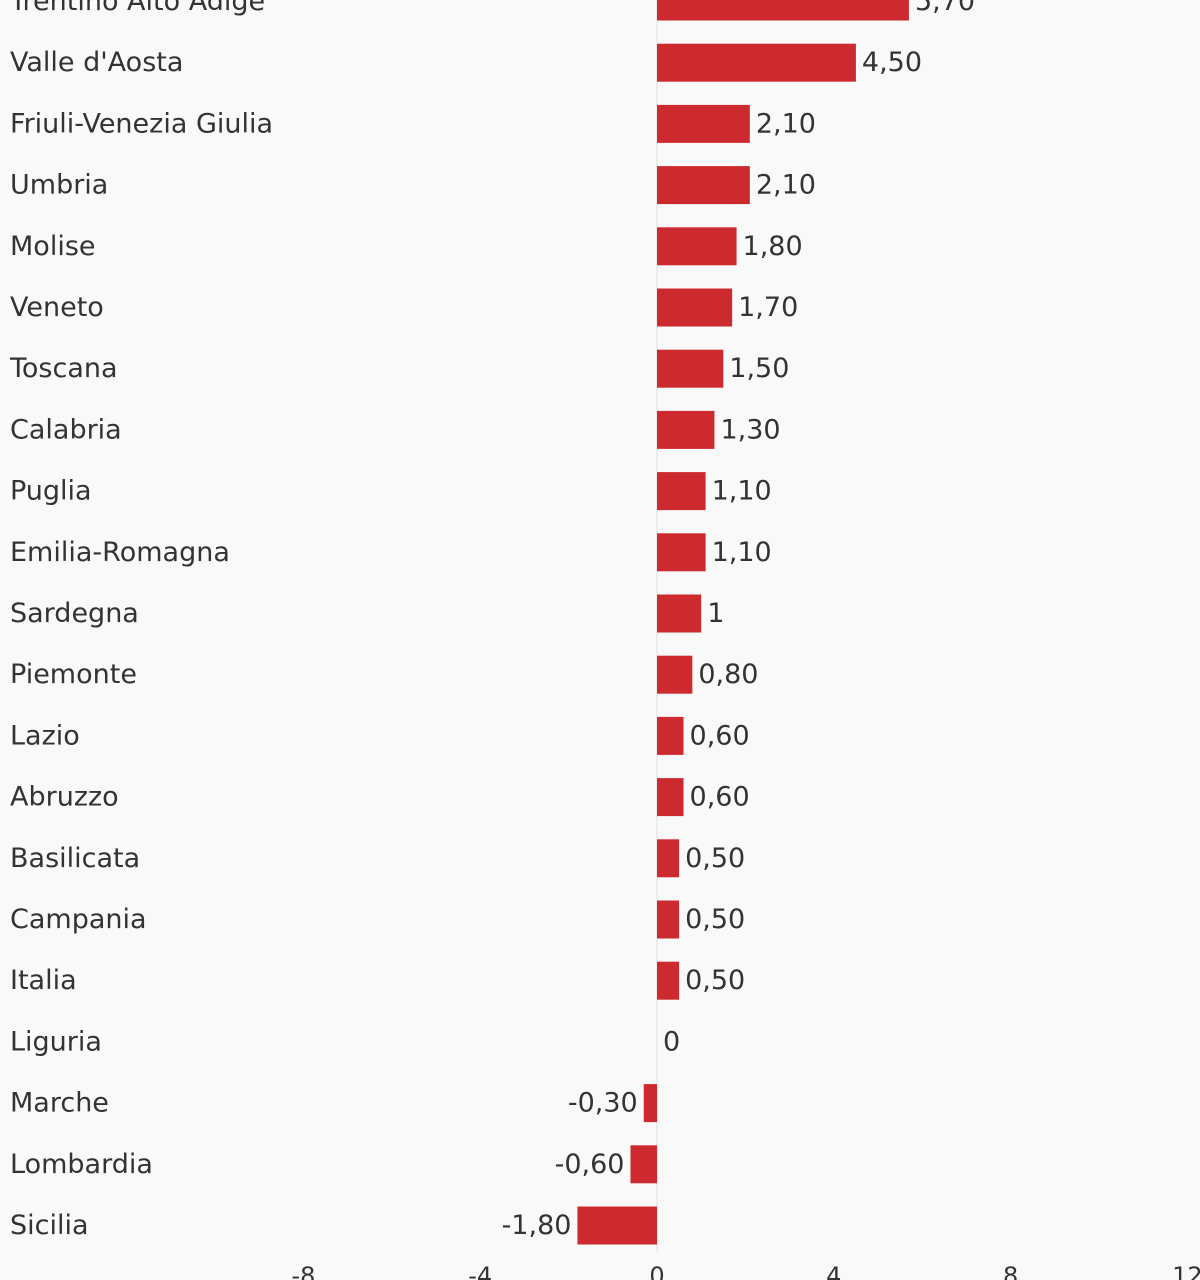  I want to click on category-label: Veneto, so click(57, 307).